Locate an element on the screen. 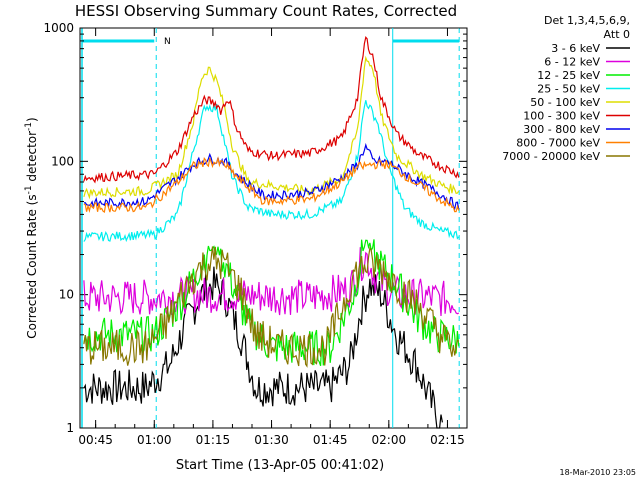 The height and width of the screenshot is (480, 640). y-tick-label: 100 is located at coordinates (62, 161).